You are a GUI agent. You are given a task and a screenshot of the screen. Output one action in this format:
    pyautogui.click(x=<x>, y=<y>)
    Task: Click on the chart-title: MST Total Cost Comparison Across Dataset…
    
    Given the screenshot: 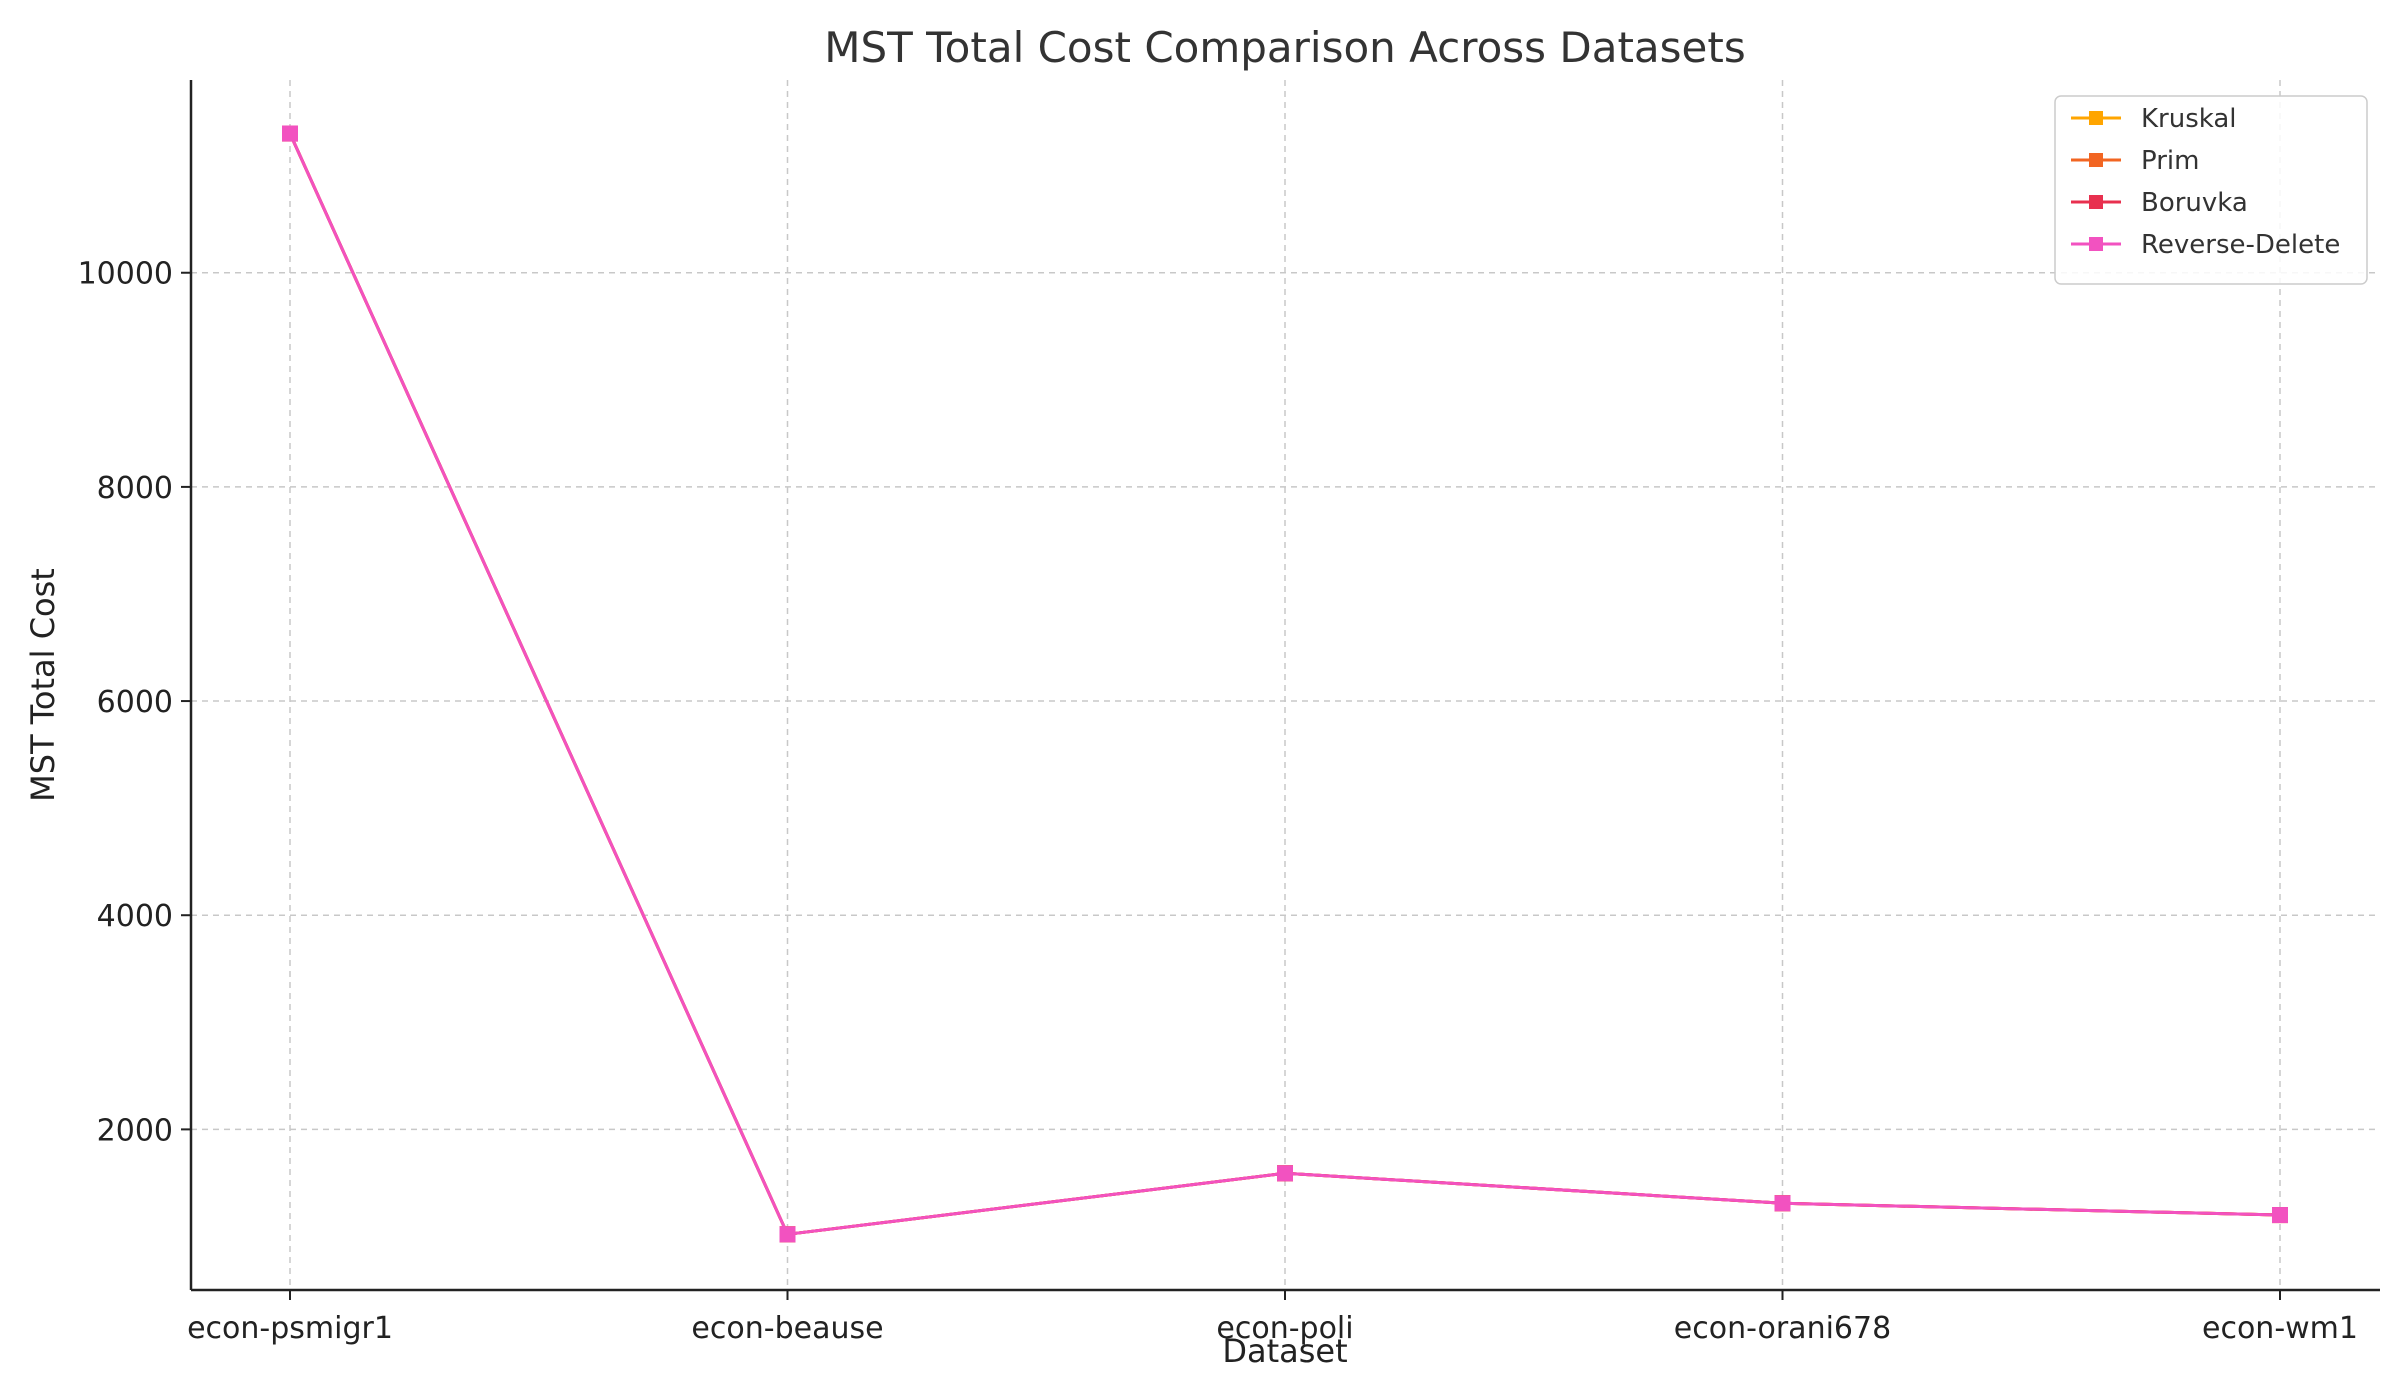 What is the action you would take?
    pyautogui.click(x=1284, y=47)
    